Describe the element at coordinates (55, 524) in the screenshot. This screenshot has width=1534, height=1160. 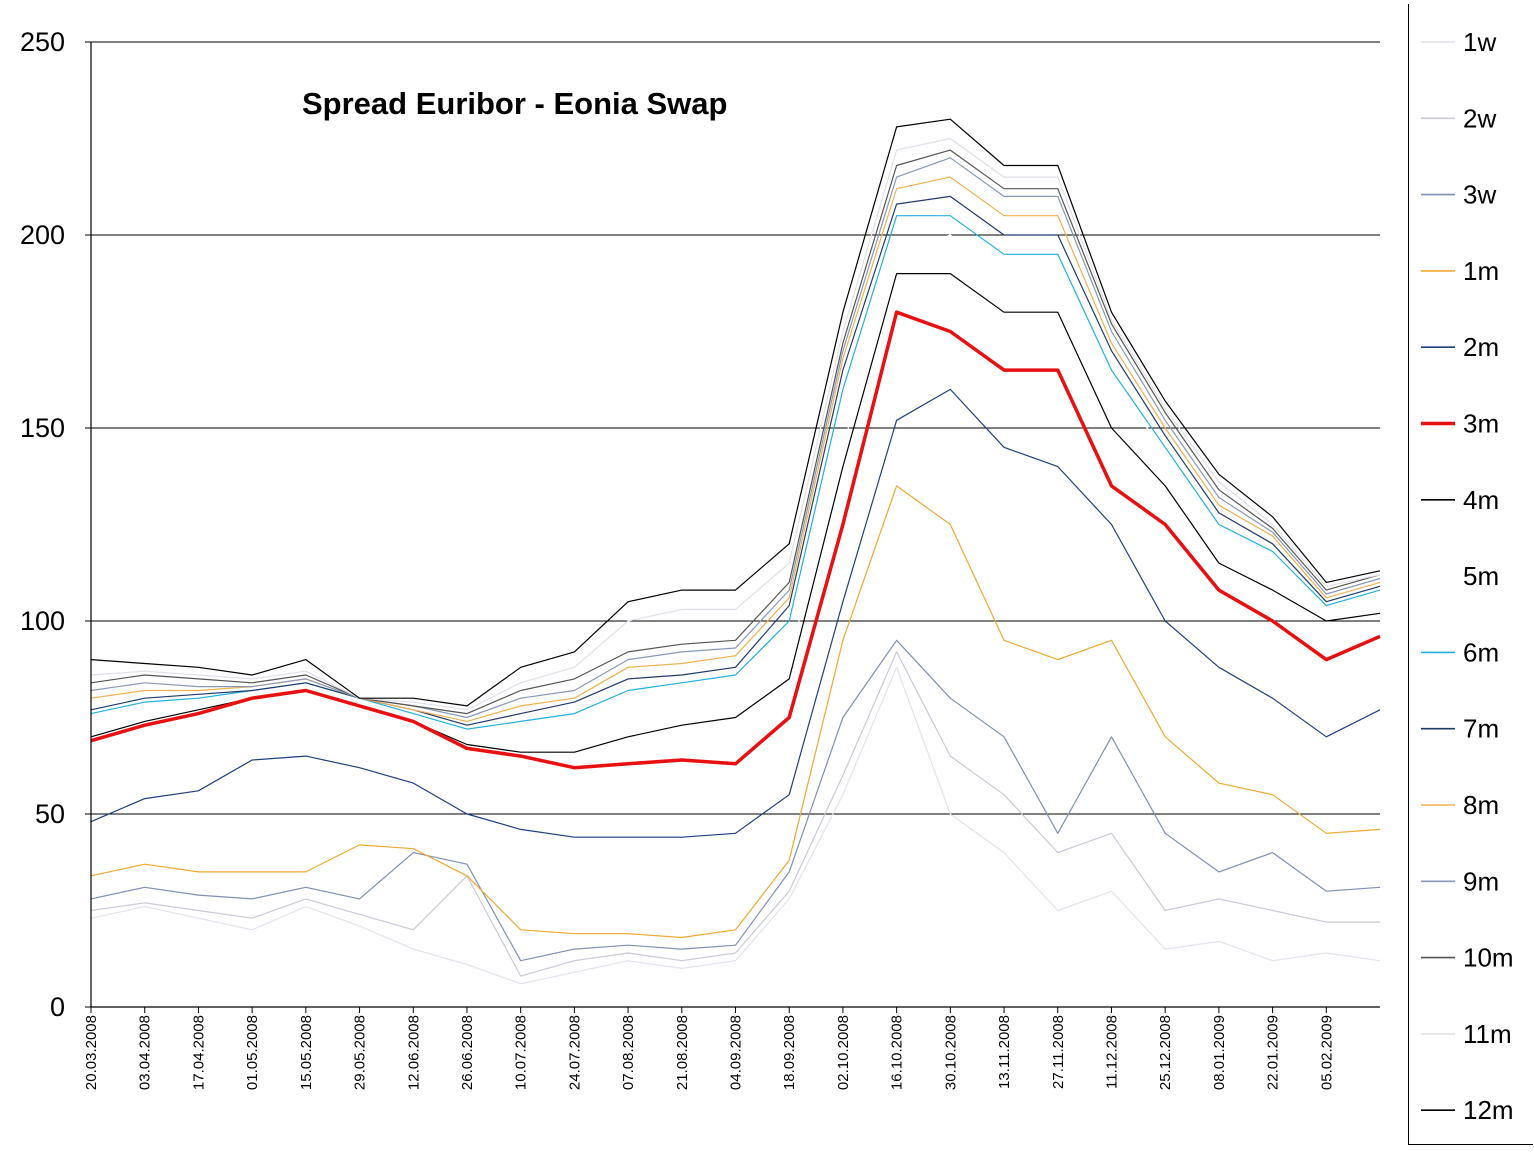
I see `y-axis-ticks: 0 50 100 150 200 250` at that location.